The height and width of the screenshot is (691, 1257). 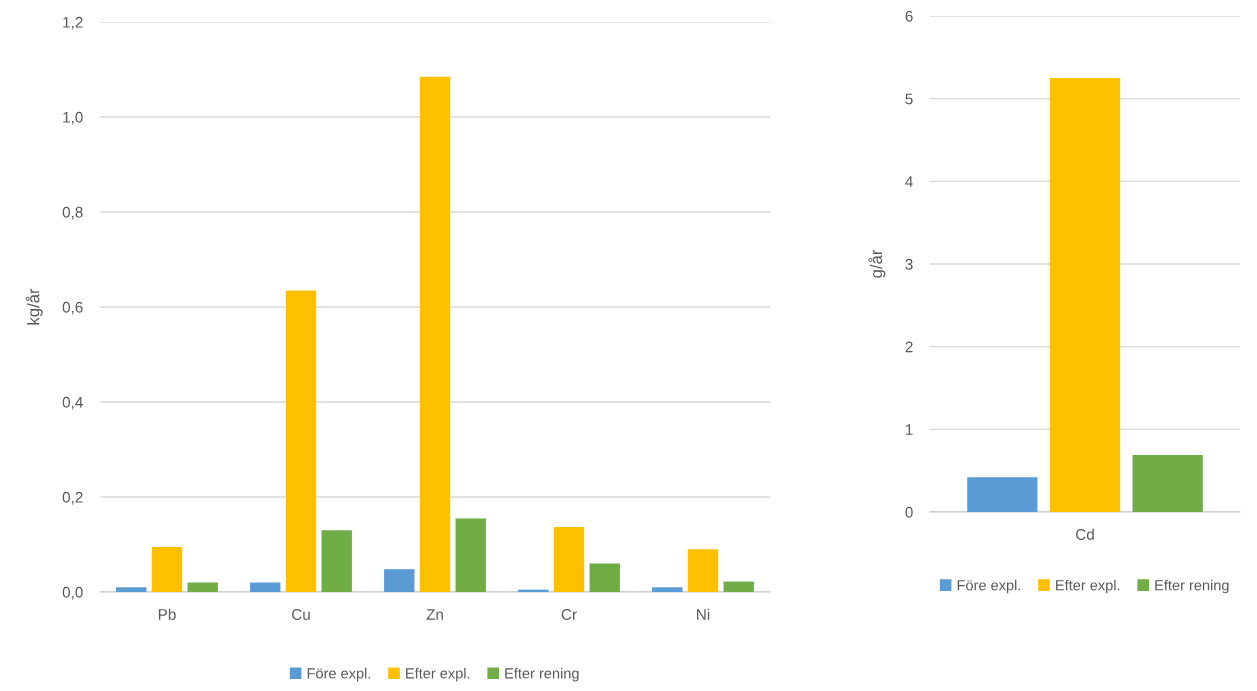 What do you see at coordinates (301, 614) in the screenshot?
I see `x-tick-label: Cu` at bounding box center [301, 614].